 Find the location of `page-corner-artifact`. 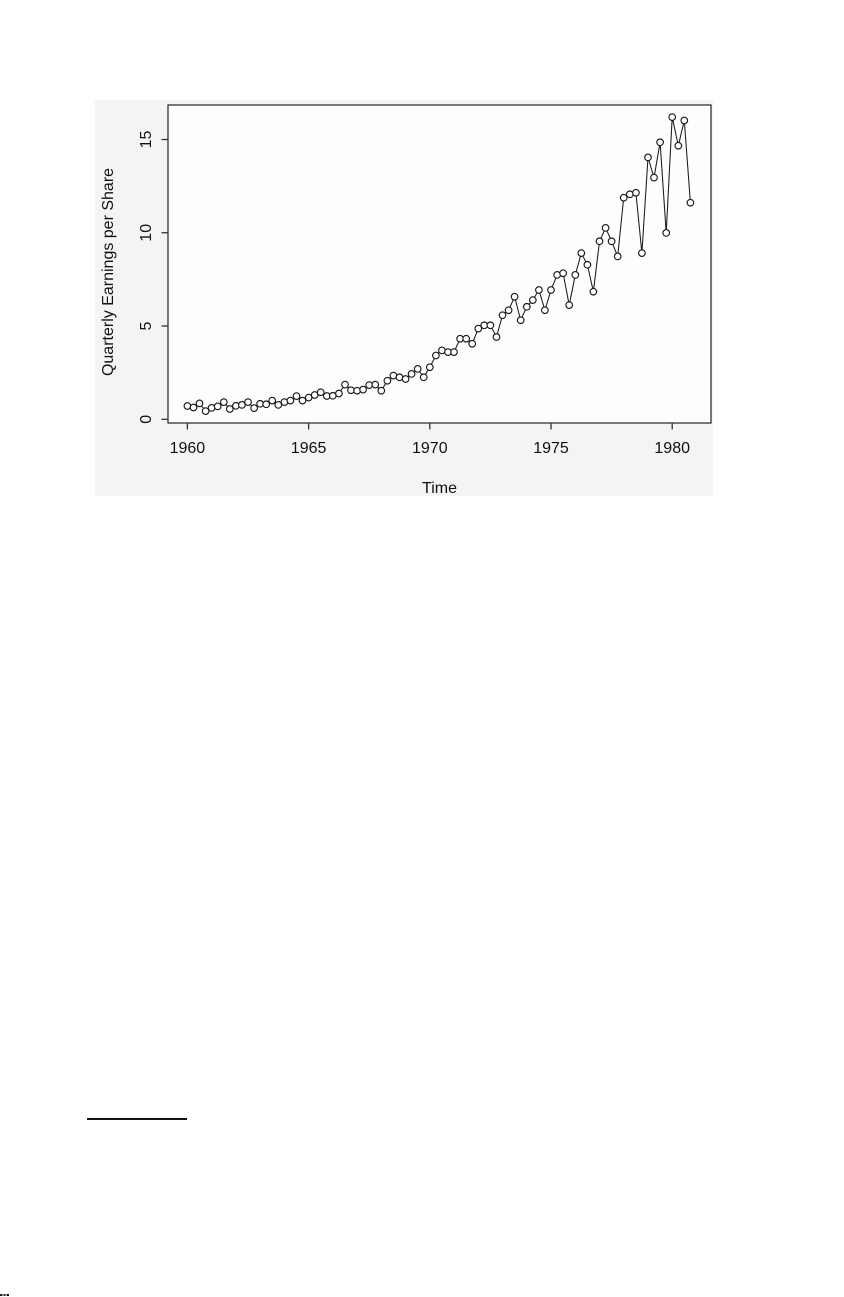

page-corner-artifact is located at coordinates (4, 1295).